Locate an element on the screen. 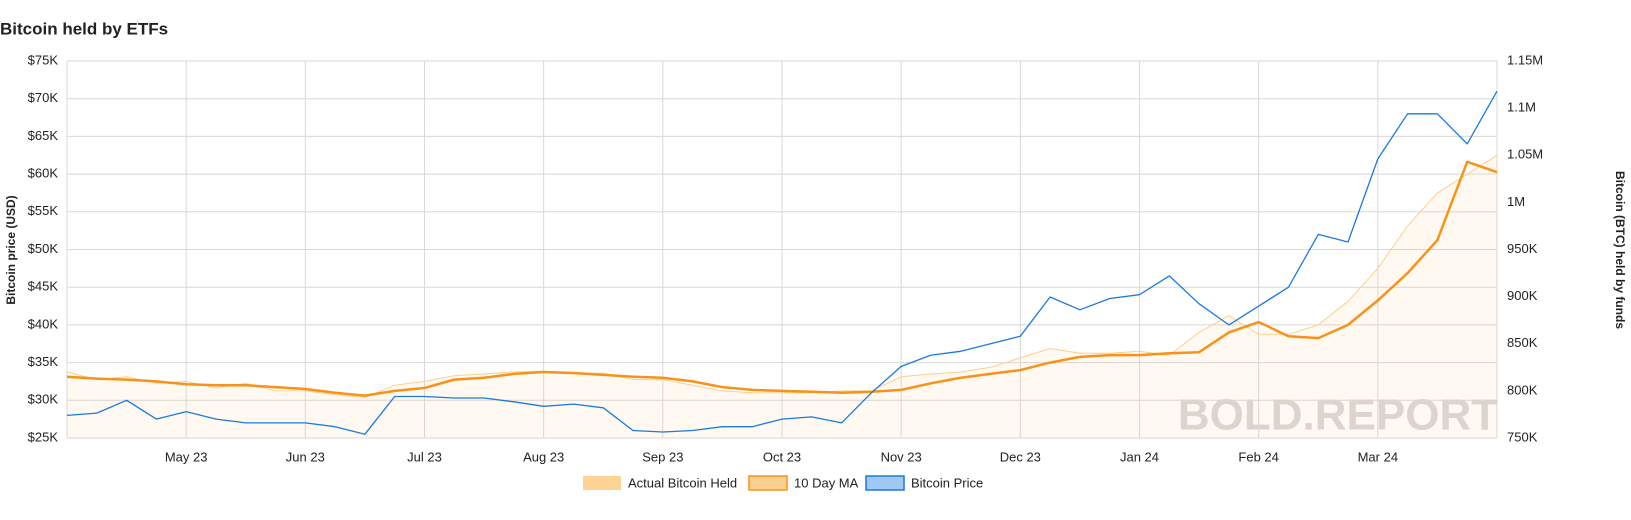 Image resolution: width=1631 pixels, height=520 pixels. y2-tick-label: 1.1M is located at coordinates (1521, 107).